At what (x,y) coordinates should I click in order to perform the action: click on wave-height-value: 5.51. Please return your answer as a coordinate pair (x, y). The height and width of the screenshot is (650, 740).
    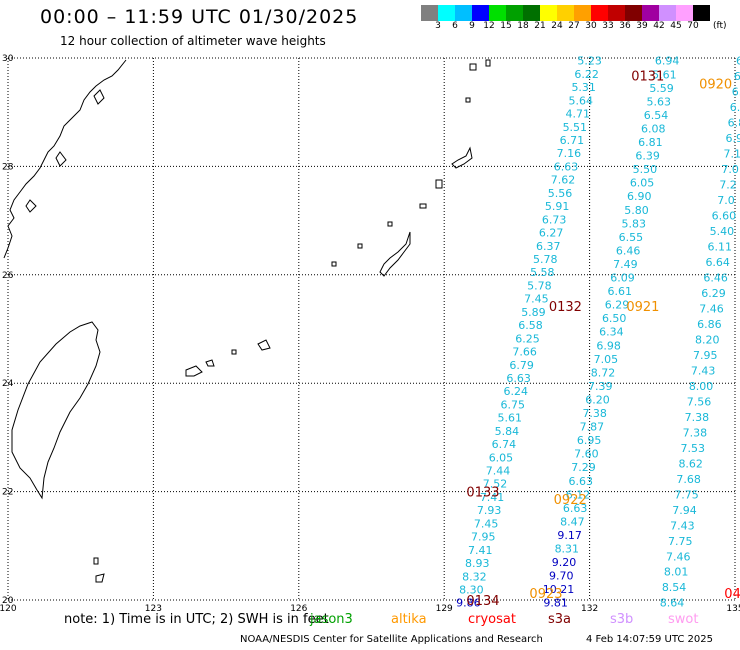
    Looking at the image, I should click on (575, 127).